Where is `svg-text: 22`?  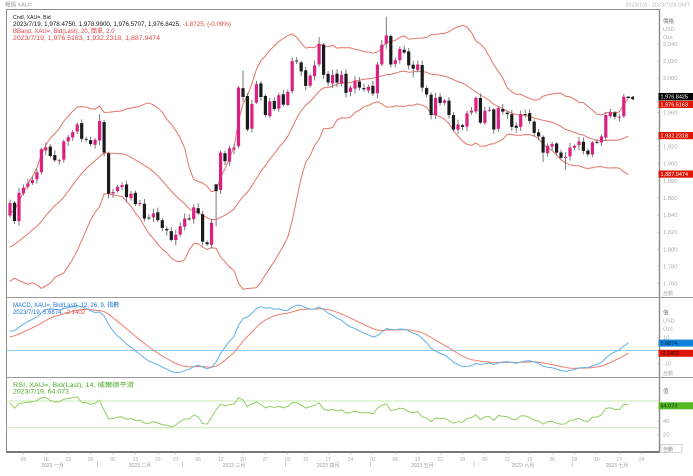 svg-text: 22 is located at coordinates (440, 460).